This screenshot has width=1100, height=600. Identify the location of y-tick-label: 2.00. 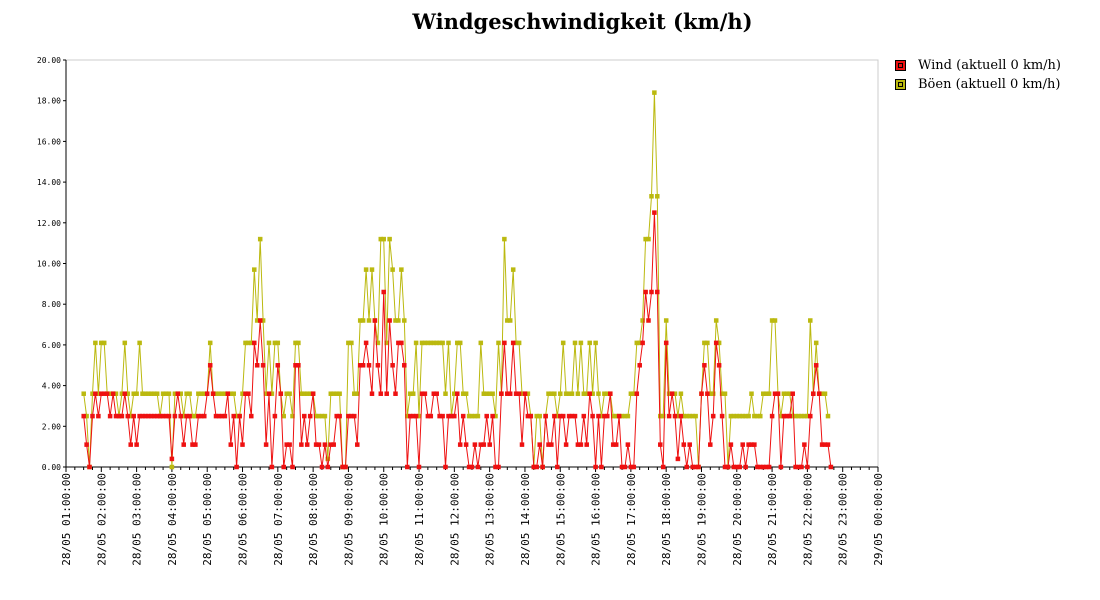
(51, 426).